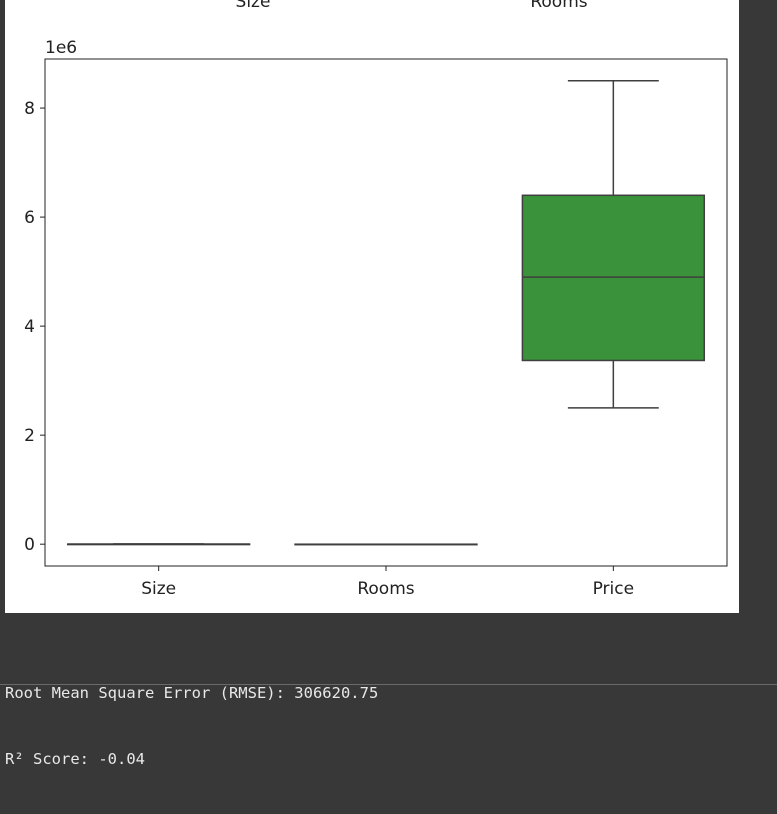  Describe the element at coordinates (29, 109) in the screenshot. I see `y-tick-label: 8` at that location.